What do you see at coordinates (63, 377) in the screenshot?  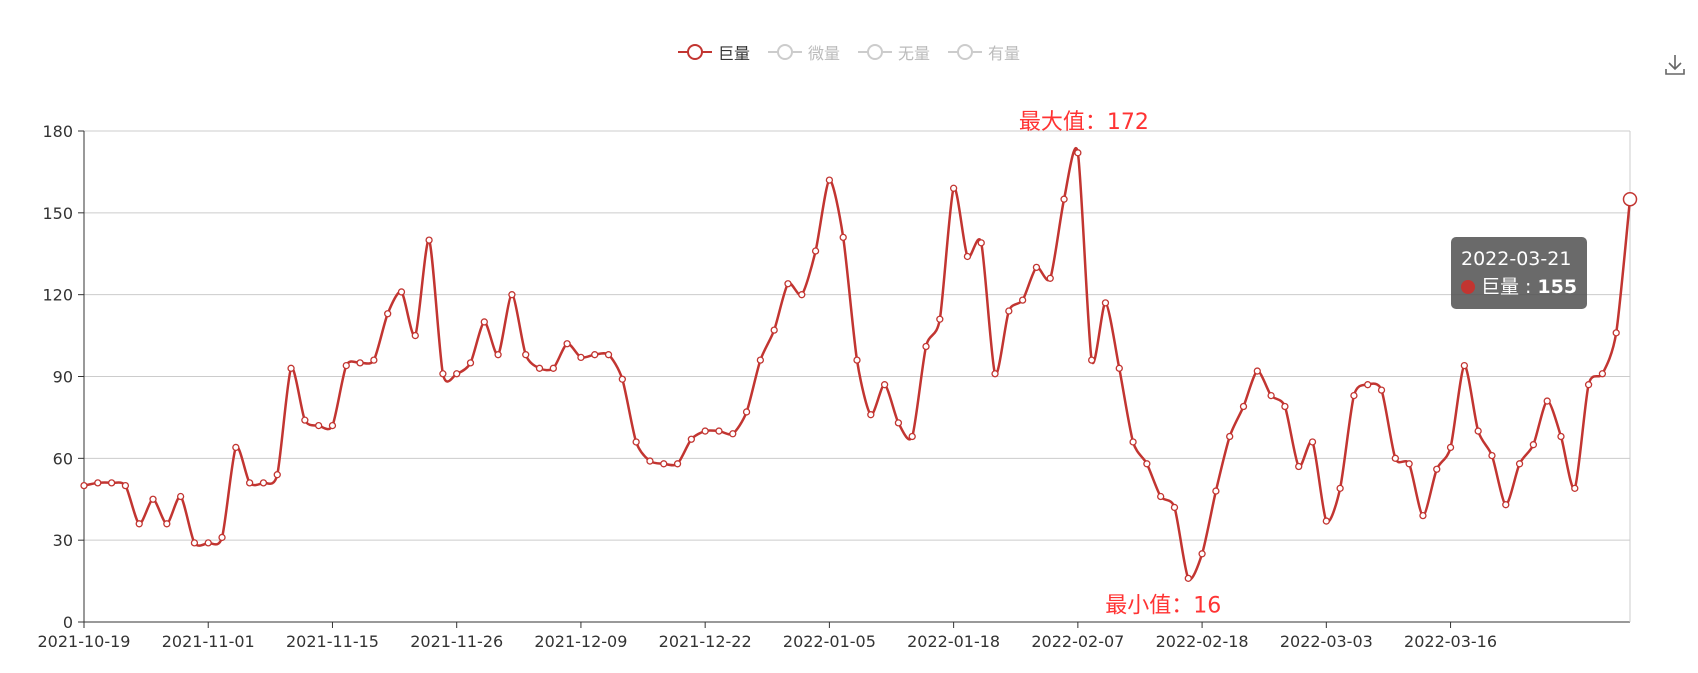 I see `y-tick-label: 90` at bounding box center [63, 377].